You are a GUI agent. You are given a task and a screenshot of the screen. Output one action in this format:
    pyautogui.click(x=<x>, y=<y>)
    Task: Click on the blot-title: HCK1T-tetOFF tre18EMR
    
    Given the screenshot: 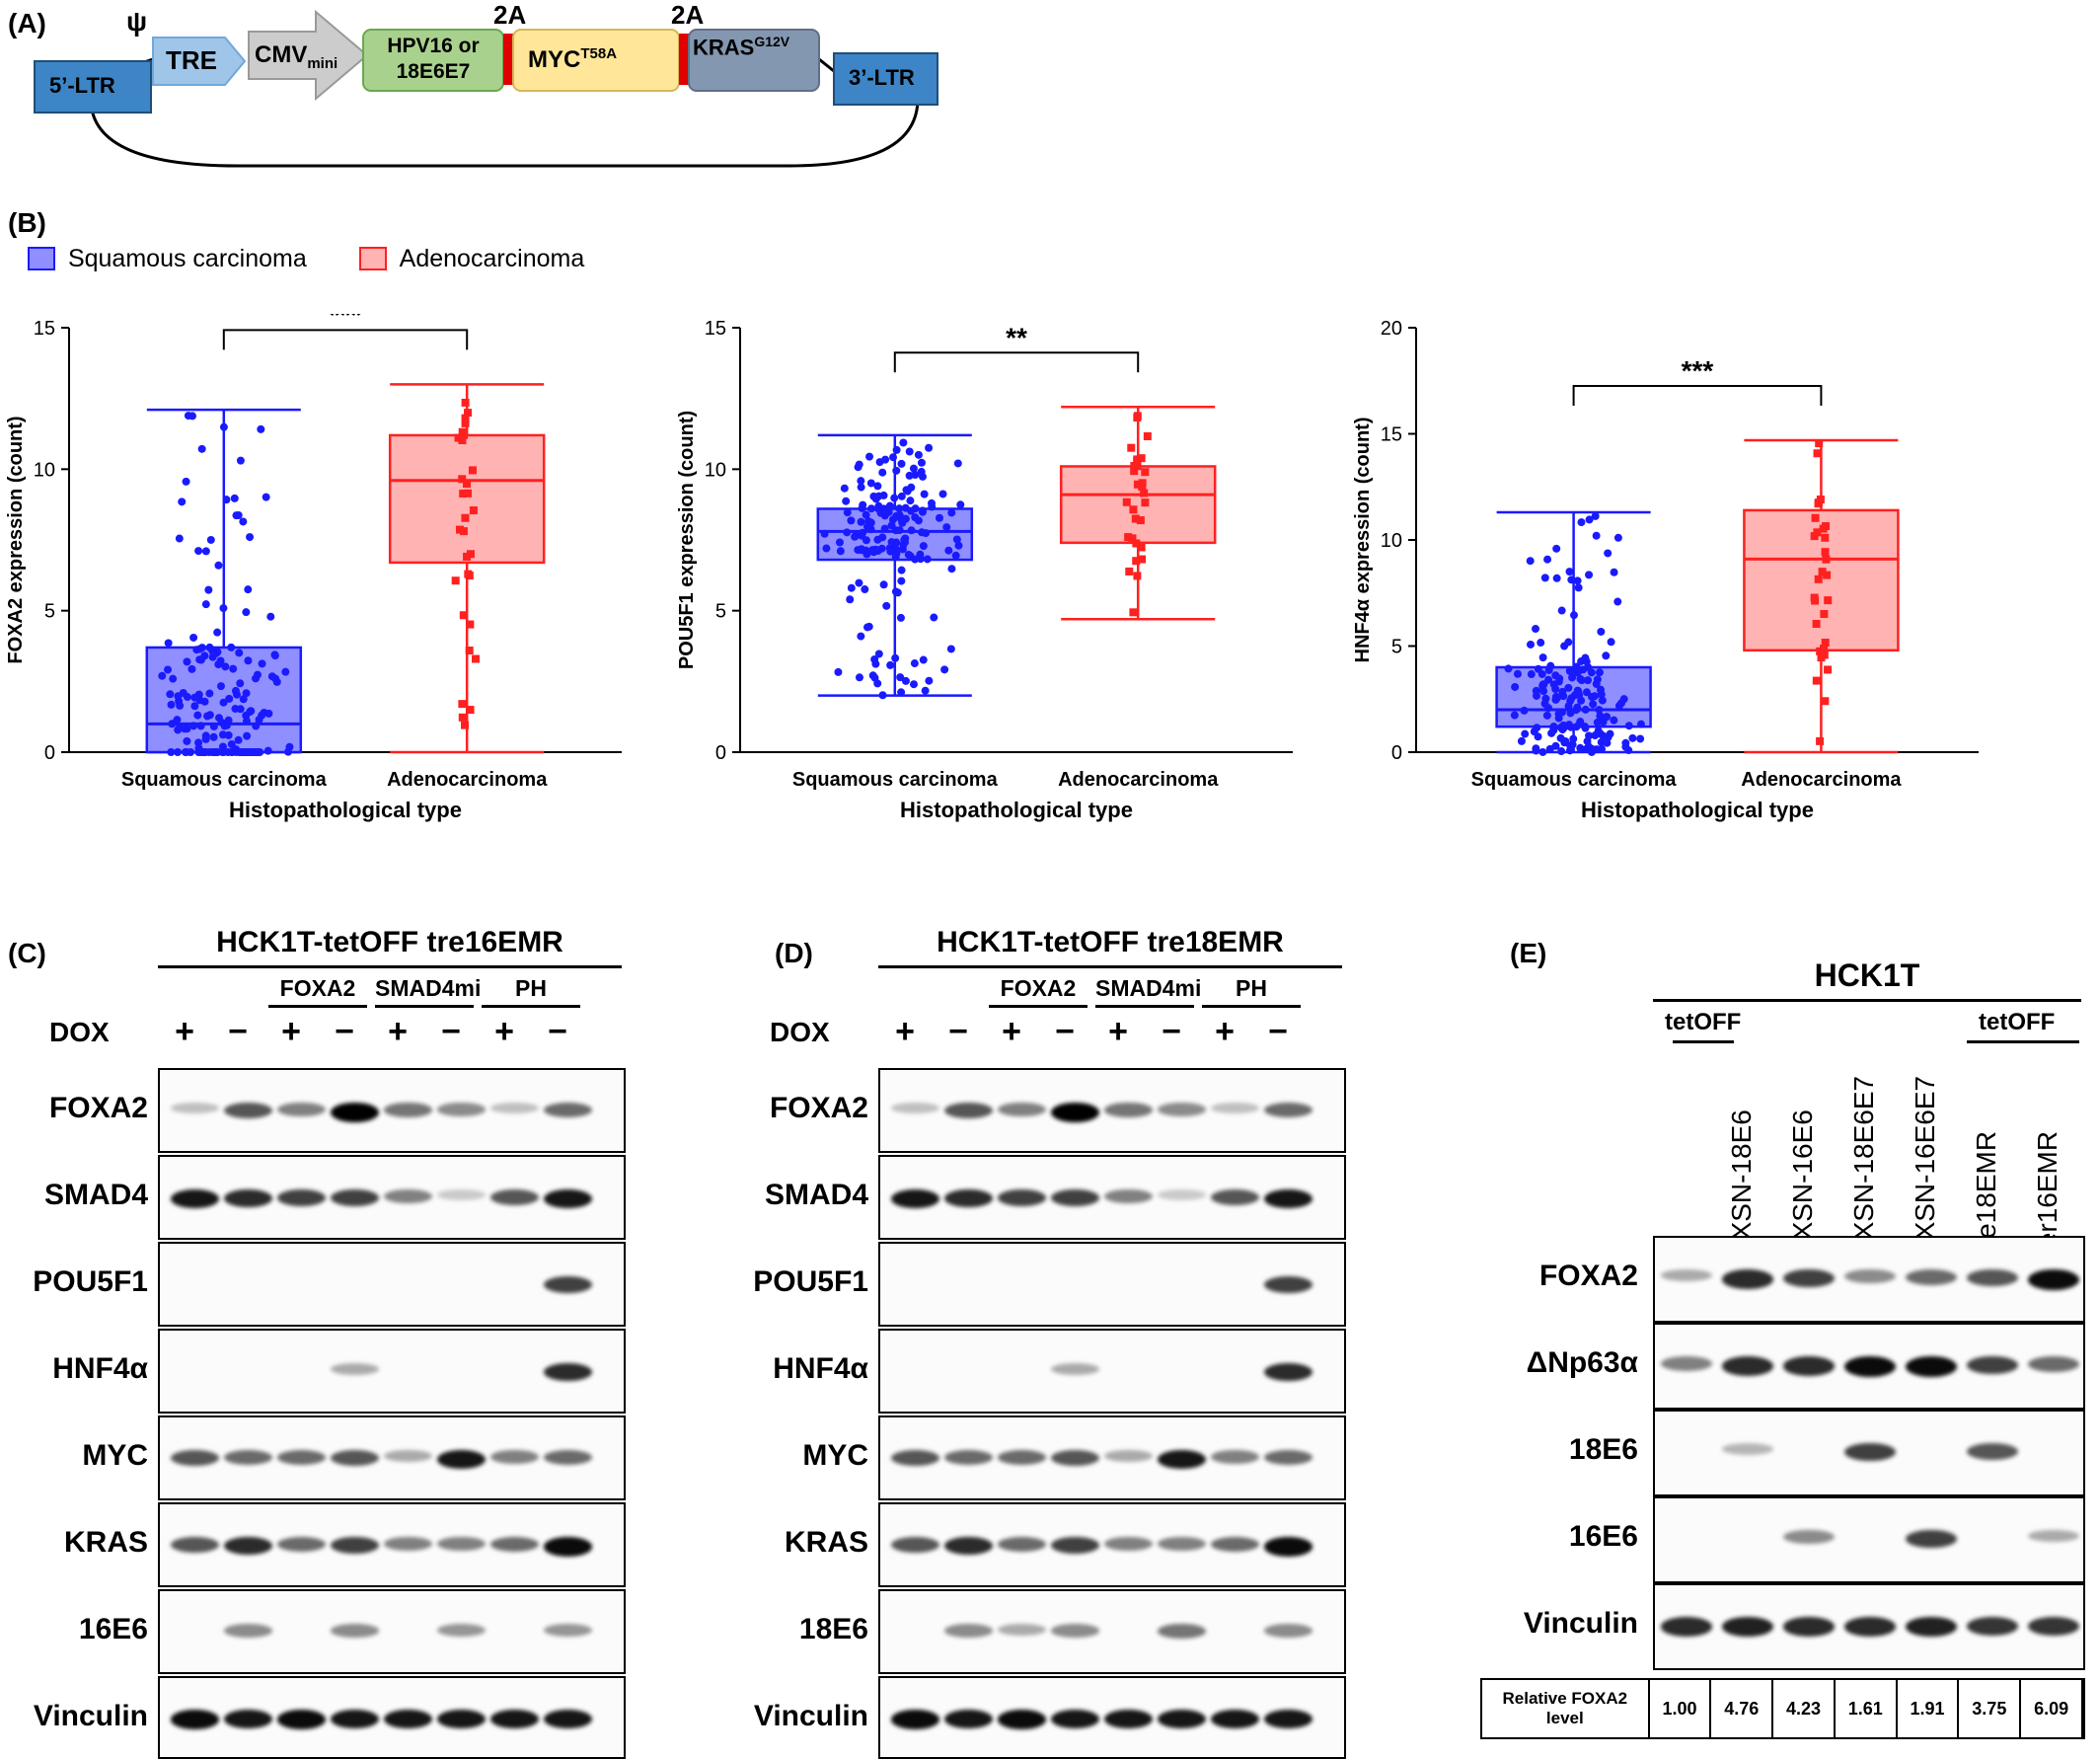 What is the action you would take?
    pyautogui.click(x=1111, y=942)
    